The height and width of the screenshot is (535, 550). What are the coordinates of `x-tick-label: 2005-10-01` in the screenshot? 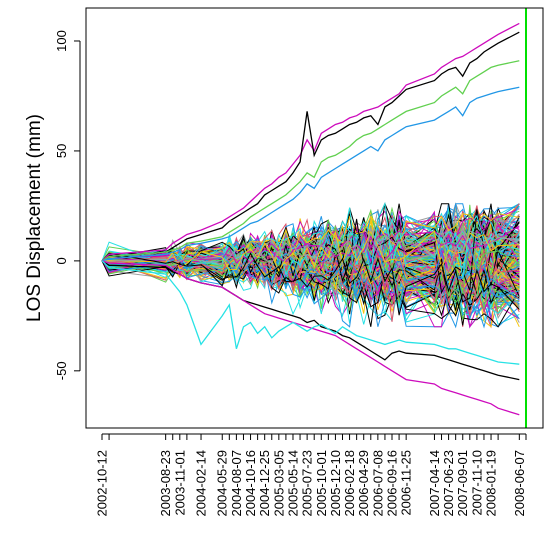 It's located at (321, 483).